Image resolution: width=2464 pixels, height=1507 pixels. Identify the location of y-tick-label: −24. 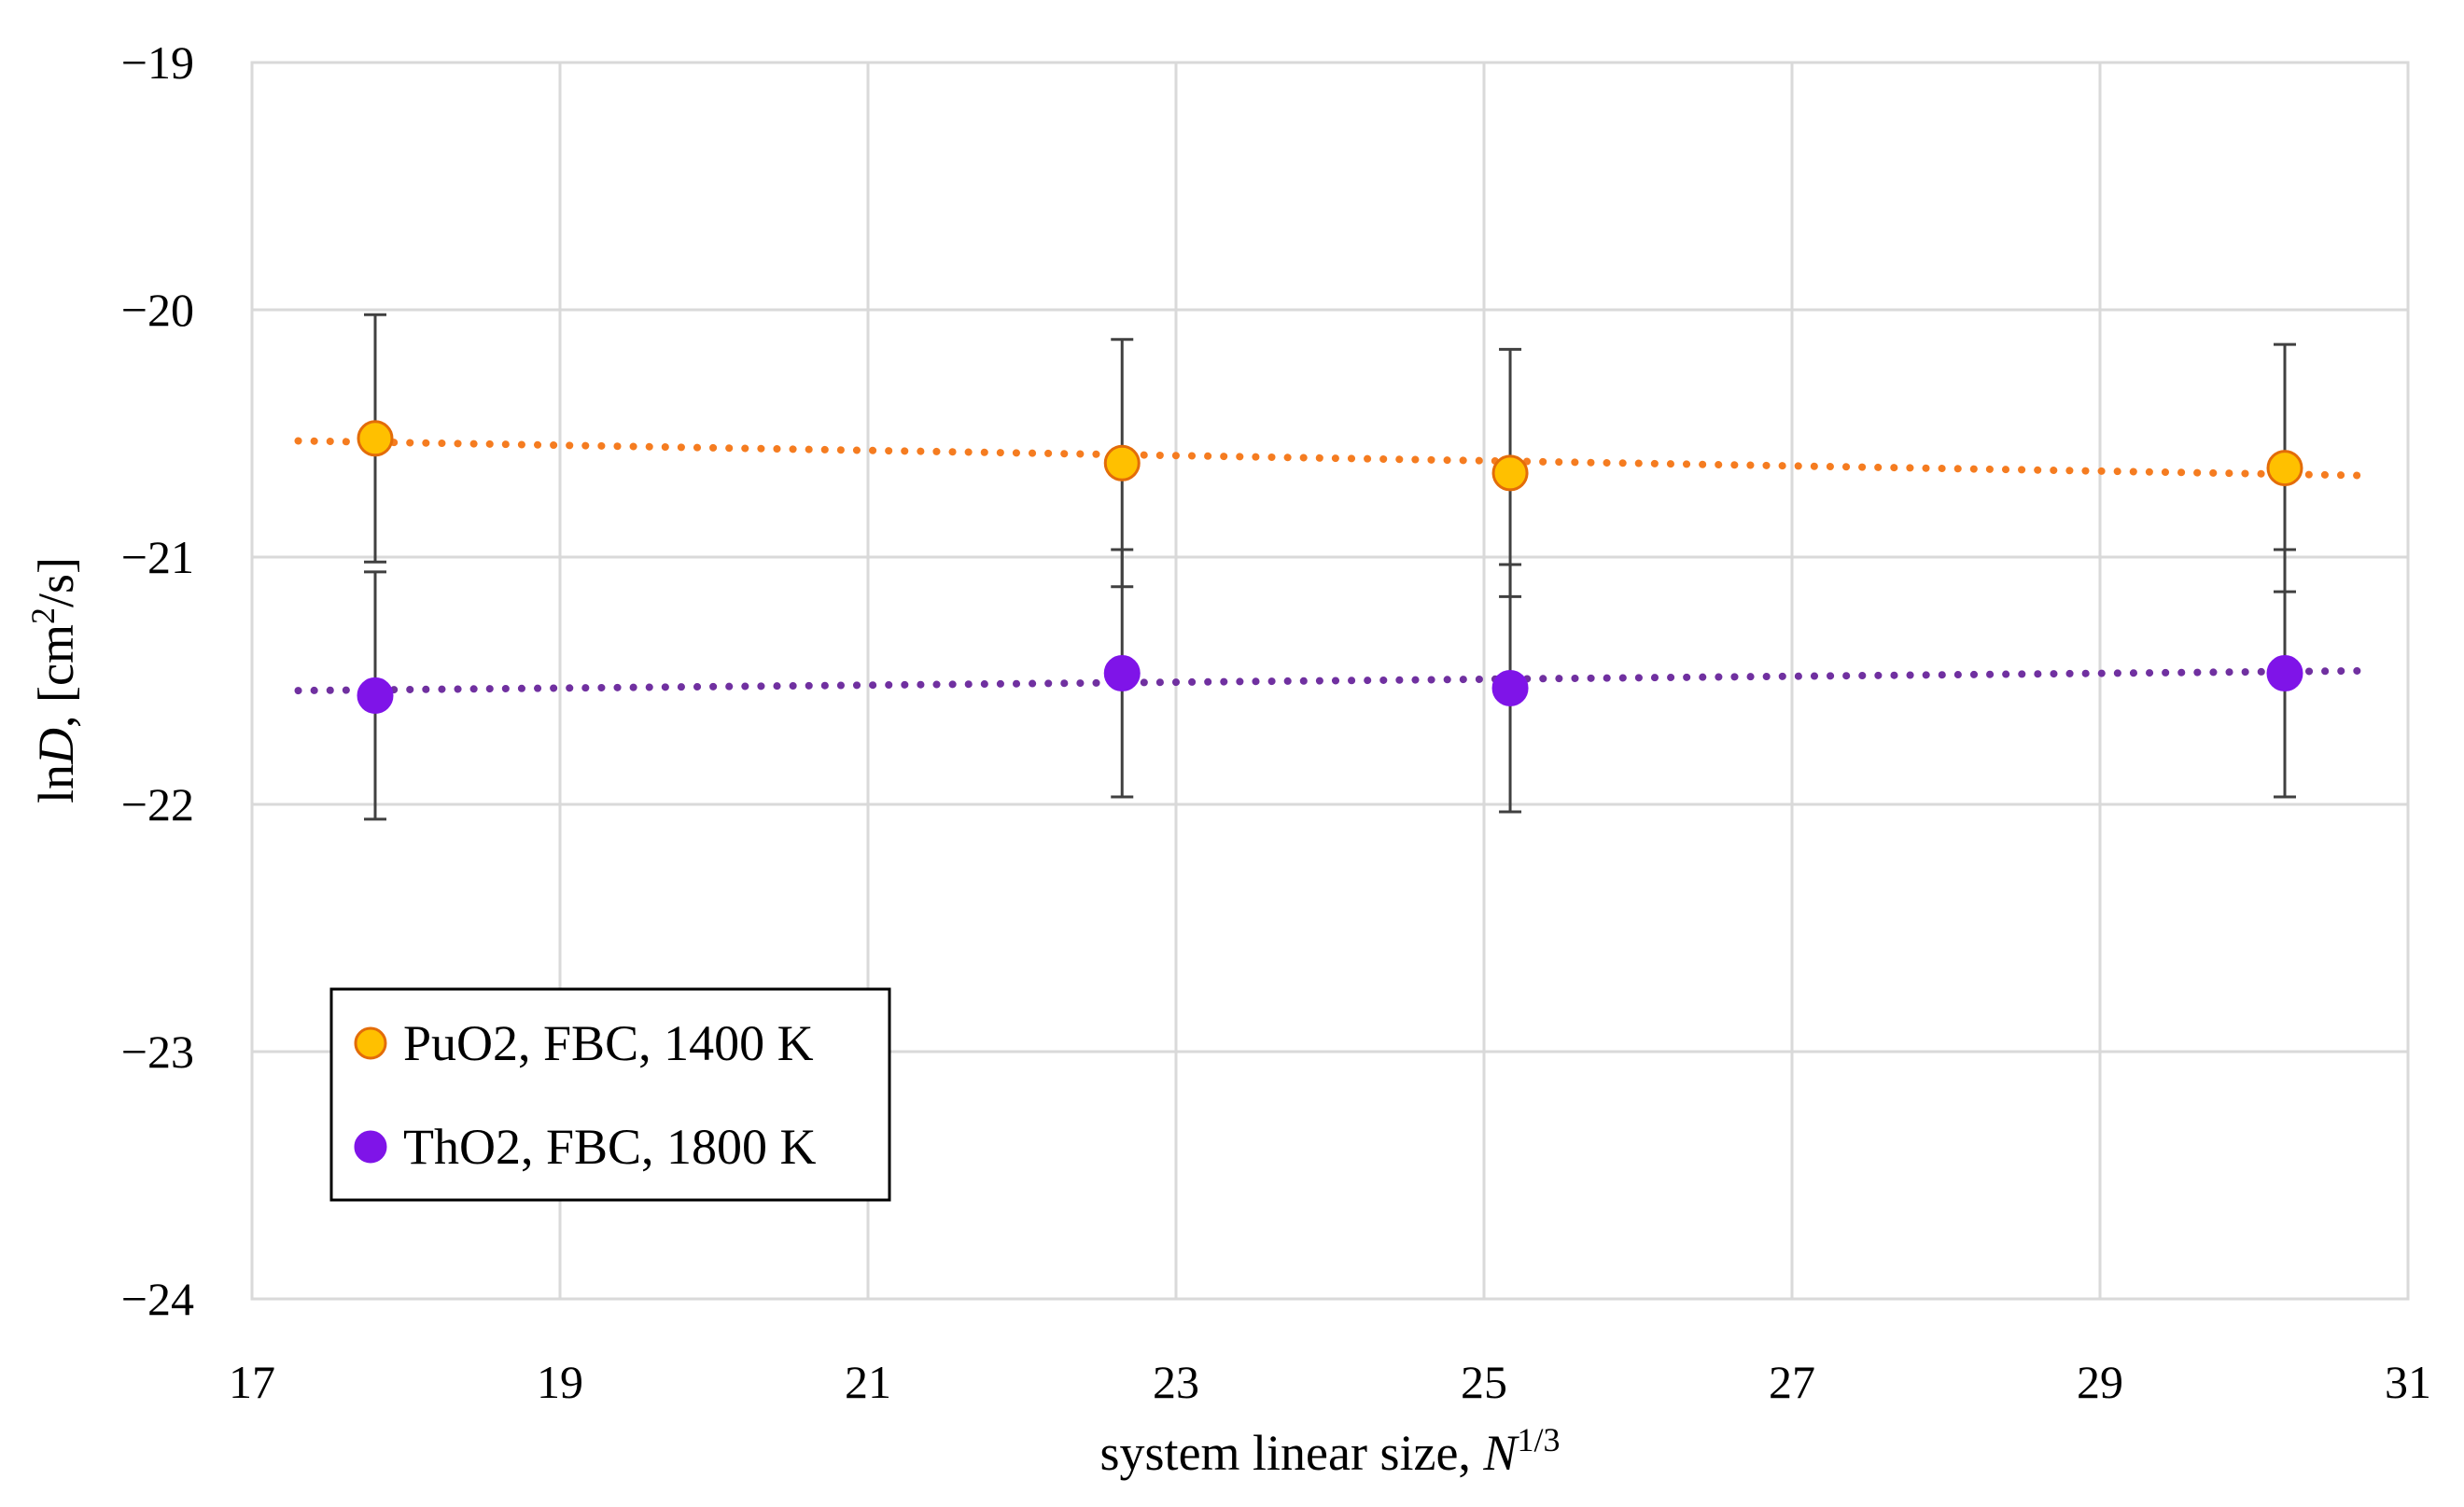
(157, 1299).